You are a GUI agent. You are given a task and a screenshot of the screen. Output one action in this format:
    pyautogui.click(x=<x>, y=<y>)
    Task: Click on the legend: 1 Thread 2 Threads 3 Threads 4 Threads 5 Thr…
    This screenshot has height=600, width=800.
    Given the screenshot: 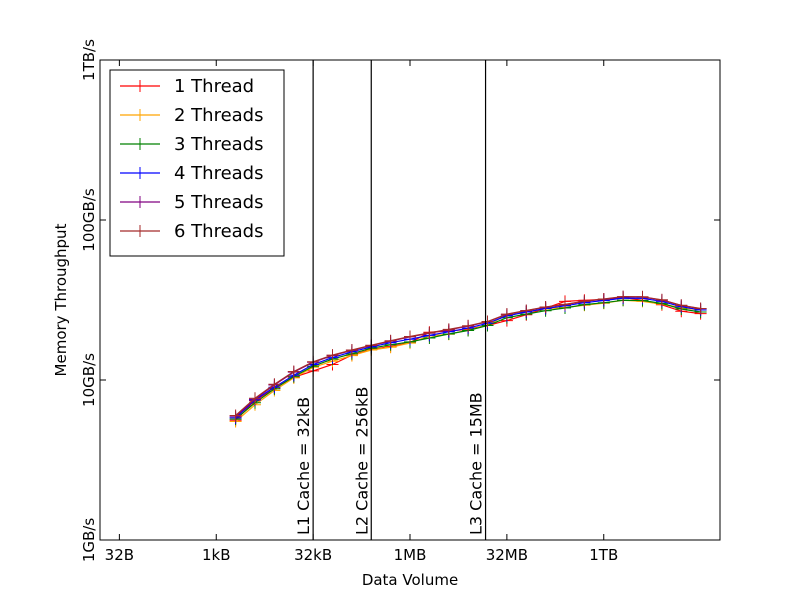 What is the action you would take?
    pyautogui.click(x=197, y=163)
    